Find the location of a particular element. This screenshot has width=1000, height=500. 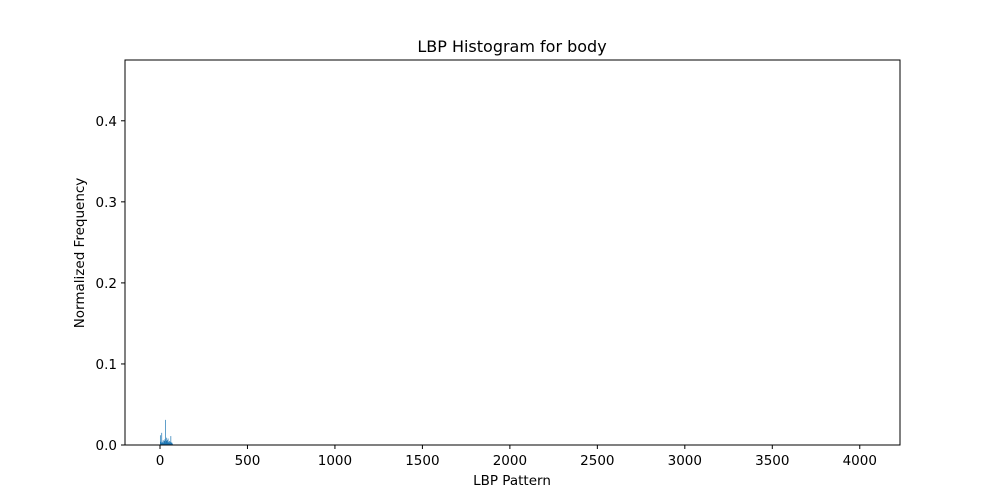

x-tick-label: 1500 is located at coordinates (422, 461).